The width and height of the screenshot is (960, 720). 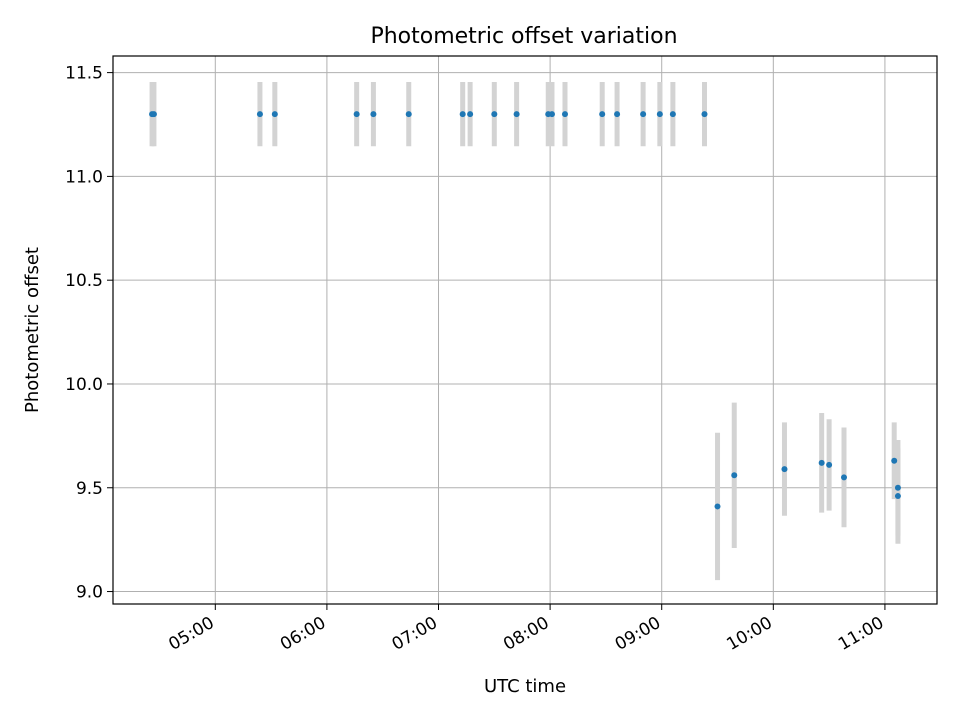 What do you see at coordinates (638, 634) in the screenshot?
I see `x-tick-label-4: 09:00` at bounding box center [638, 634].